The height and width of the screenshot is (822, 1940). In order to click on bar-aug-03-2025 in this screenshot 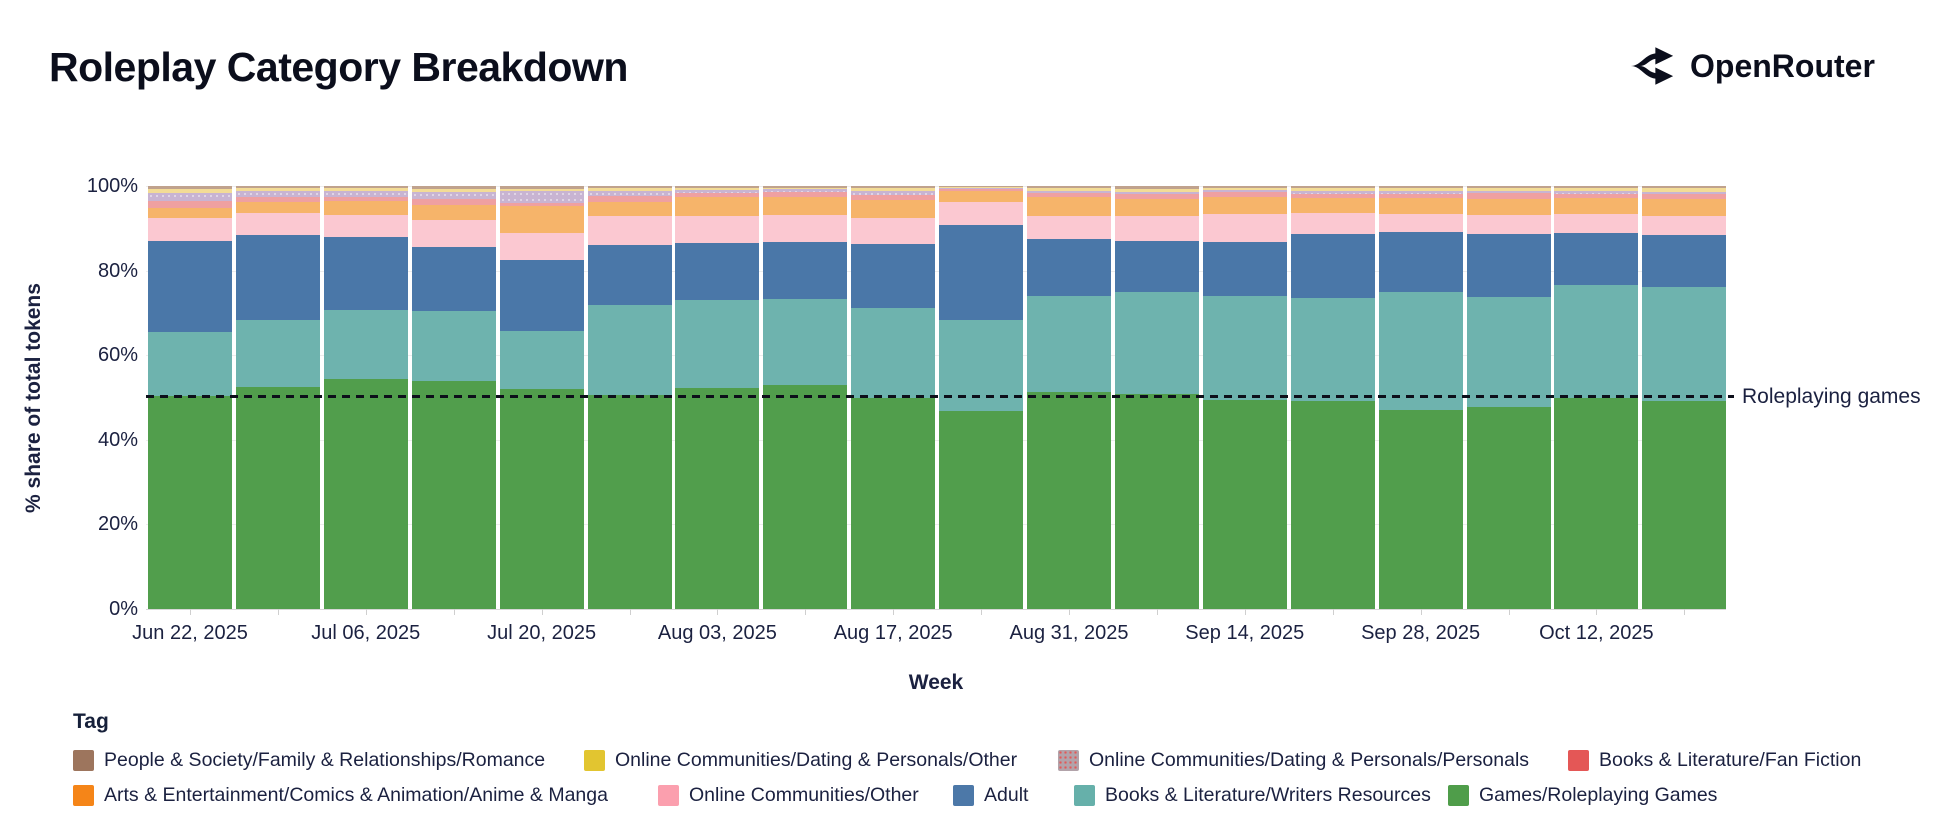, I will do `click(717, 397)`.